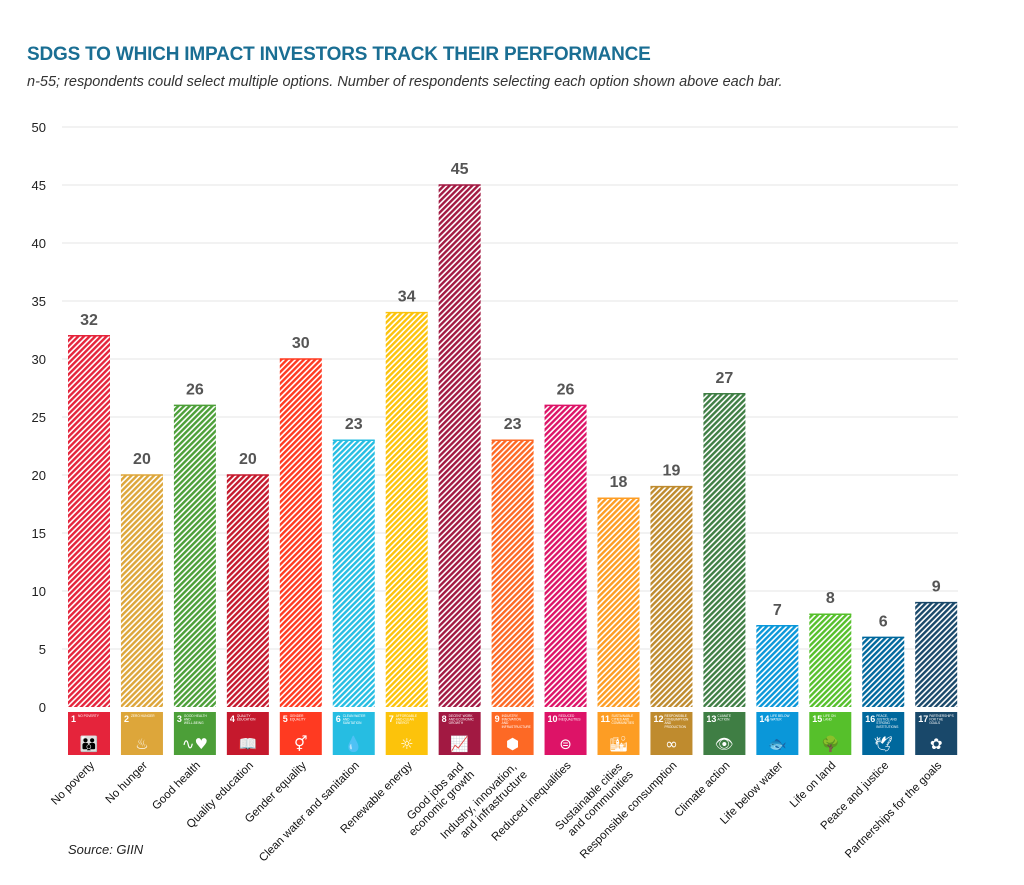  I want to click on category-label-line: Climate action, so click(703, 790).